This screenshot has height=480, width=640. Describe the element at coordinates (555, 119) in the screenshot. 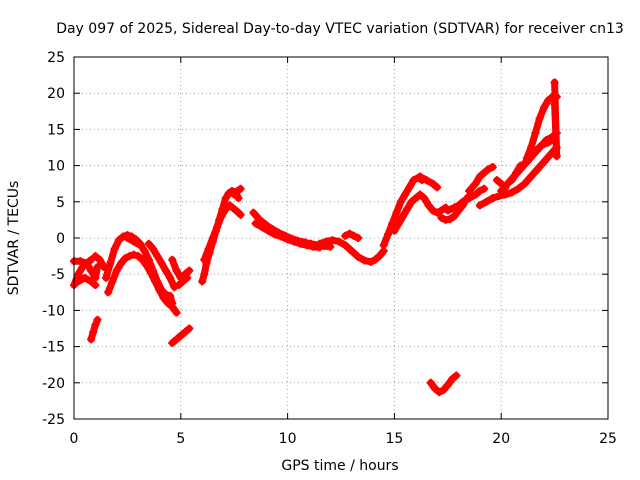

I see `series-isolated` at that location.